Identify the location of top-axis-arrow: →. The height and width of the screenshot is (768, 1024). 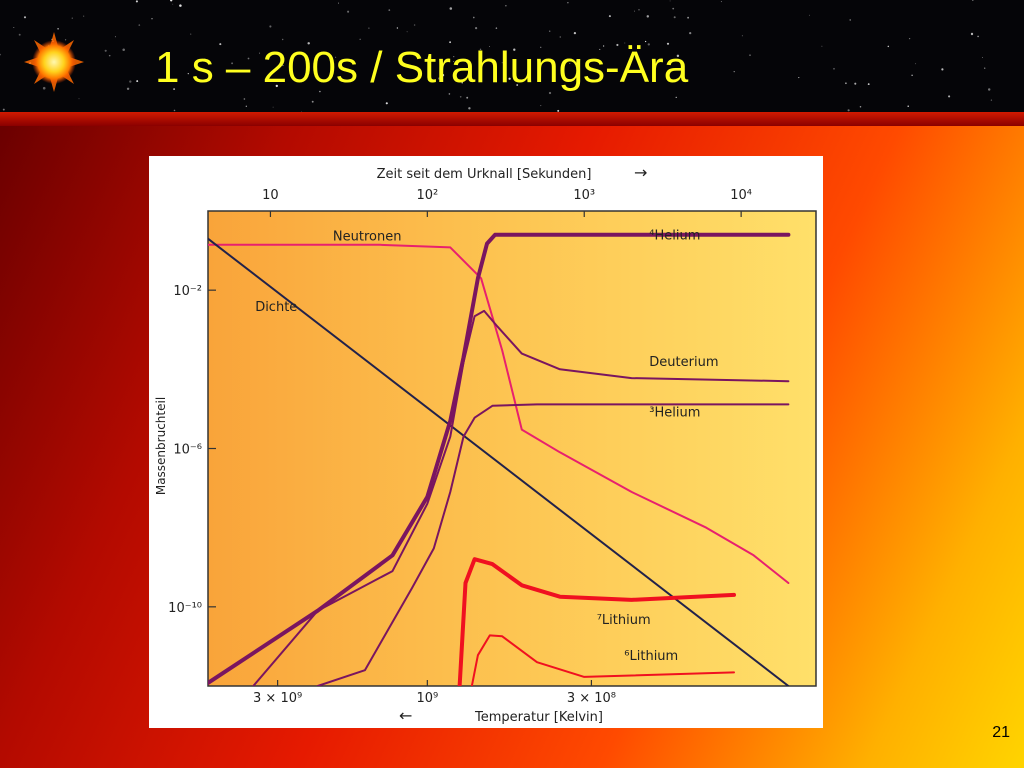
(640, 172).